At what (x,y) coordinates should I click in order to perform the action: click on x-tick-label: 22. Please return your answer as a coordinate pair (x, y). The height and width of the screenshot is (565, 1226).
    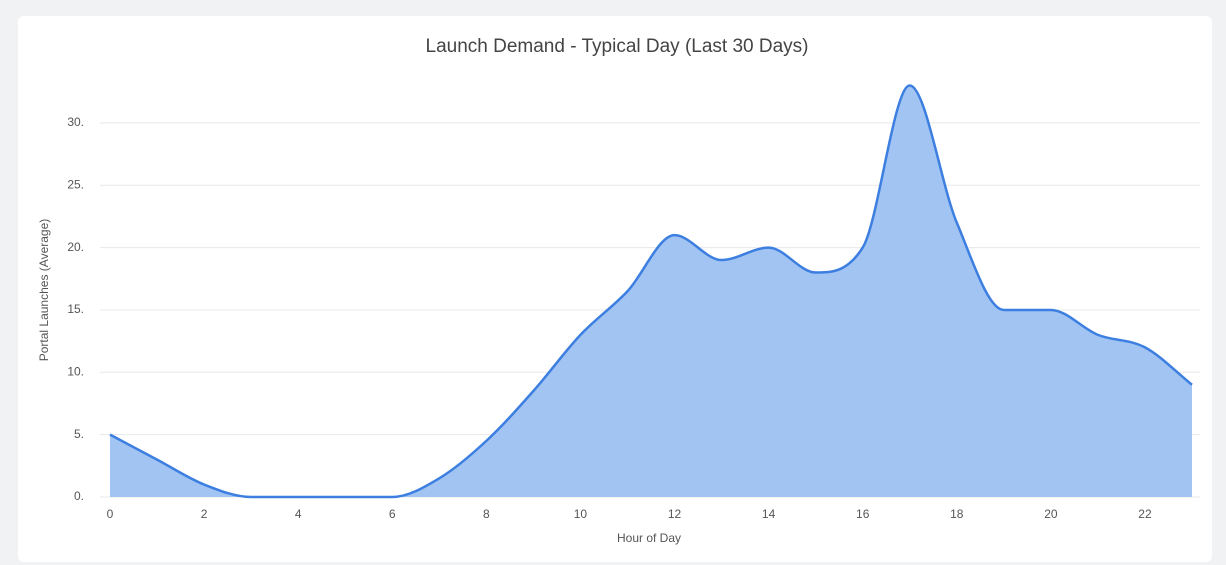
    Looking at the image, I should click on (1145, 514).